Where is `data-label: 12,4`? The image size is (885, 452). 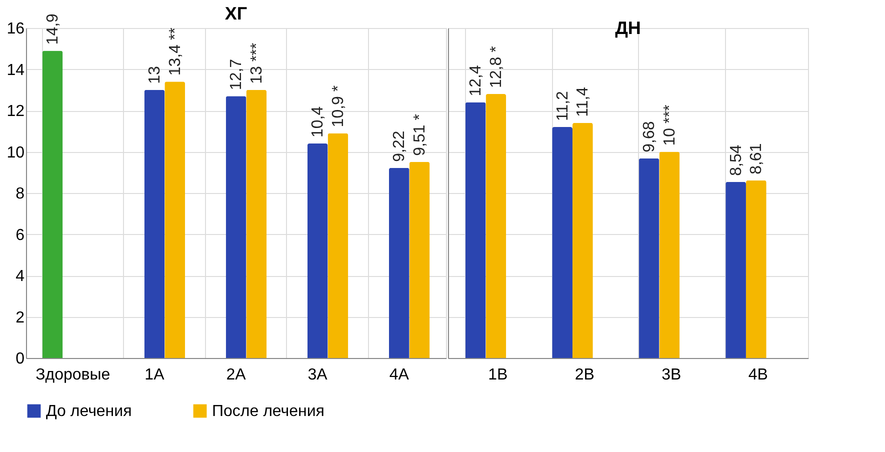 data-label: 12,4 is located at coordinates (476, 80).